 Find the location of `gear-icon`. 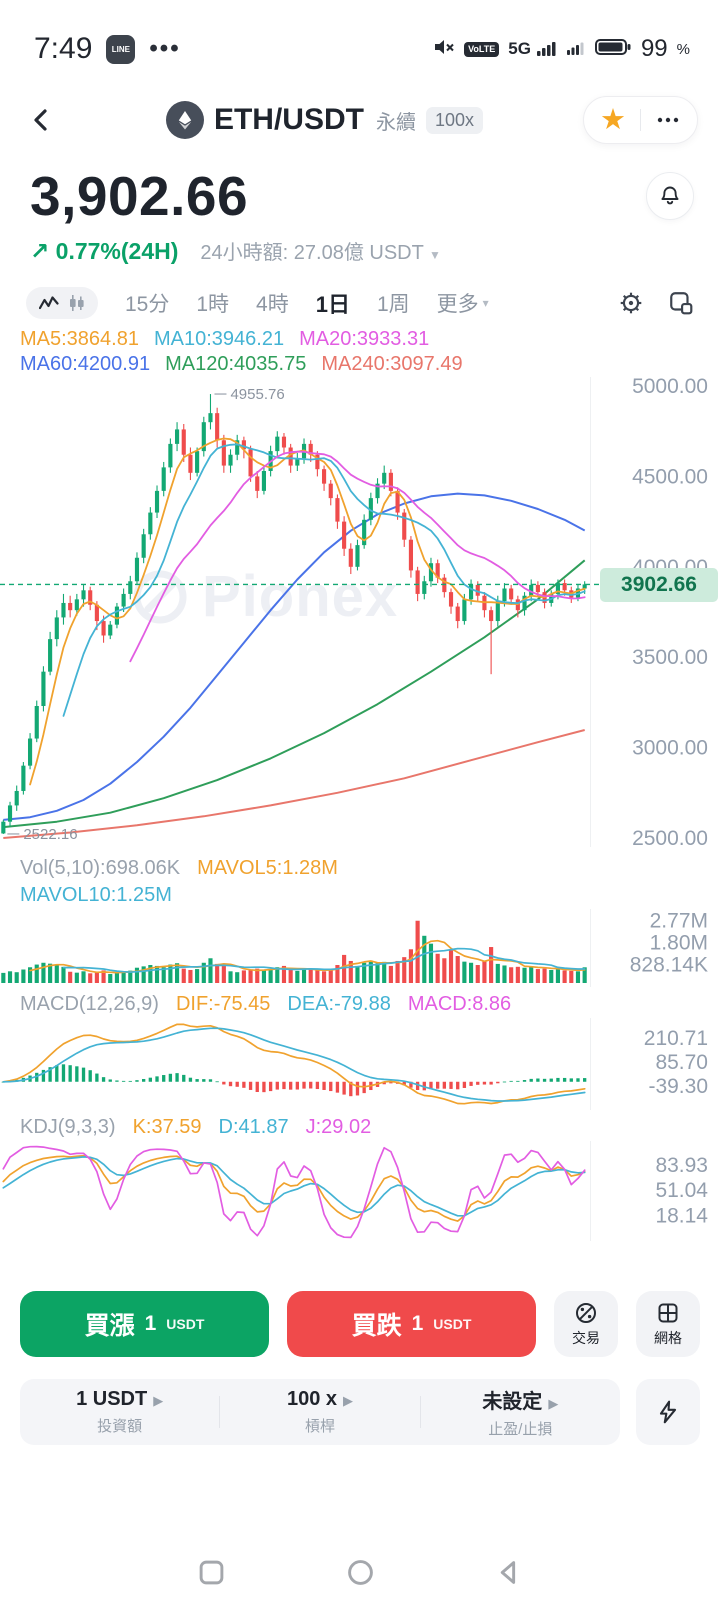

gear-icon is located at coordinates (631, 303).